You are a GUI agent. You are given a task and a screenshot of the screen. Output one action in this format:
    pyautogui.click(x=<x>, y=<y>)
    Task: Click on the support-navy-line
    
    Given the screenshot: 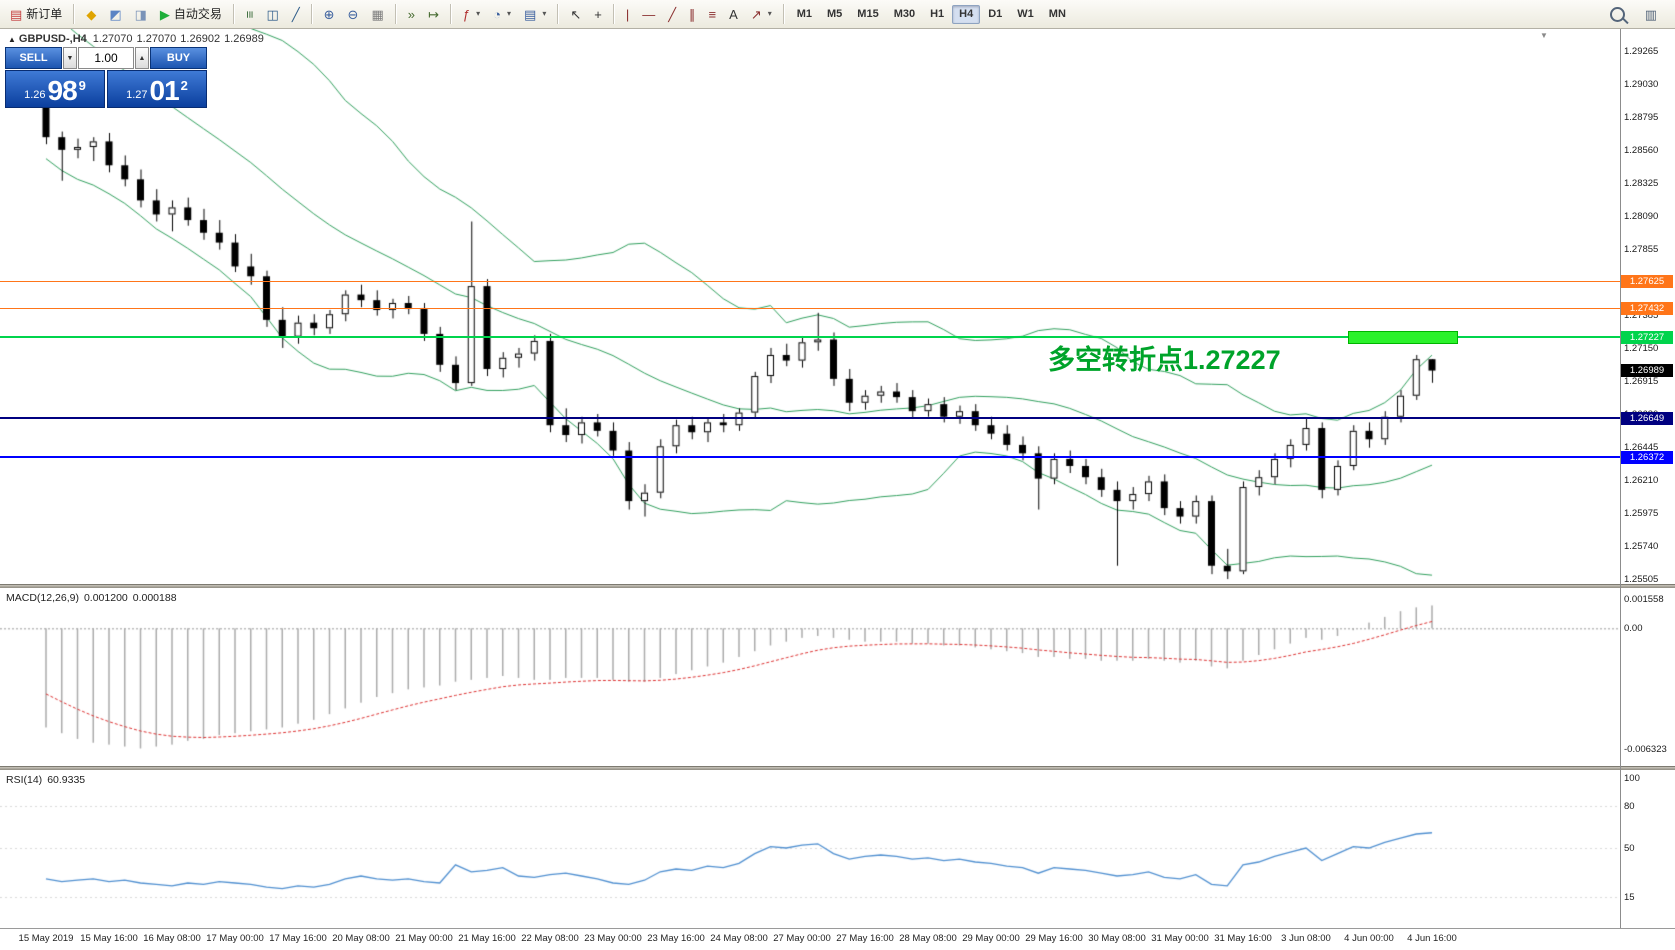 What is the action you would take?
    pyautogui.click(x=810, y=418)
    